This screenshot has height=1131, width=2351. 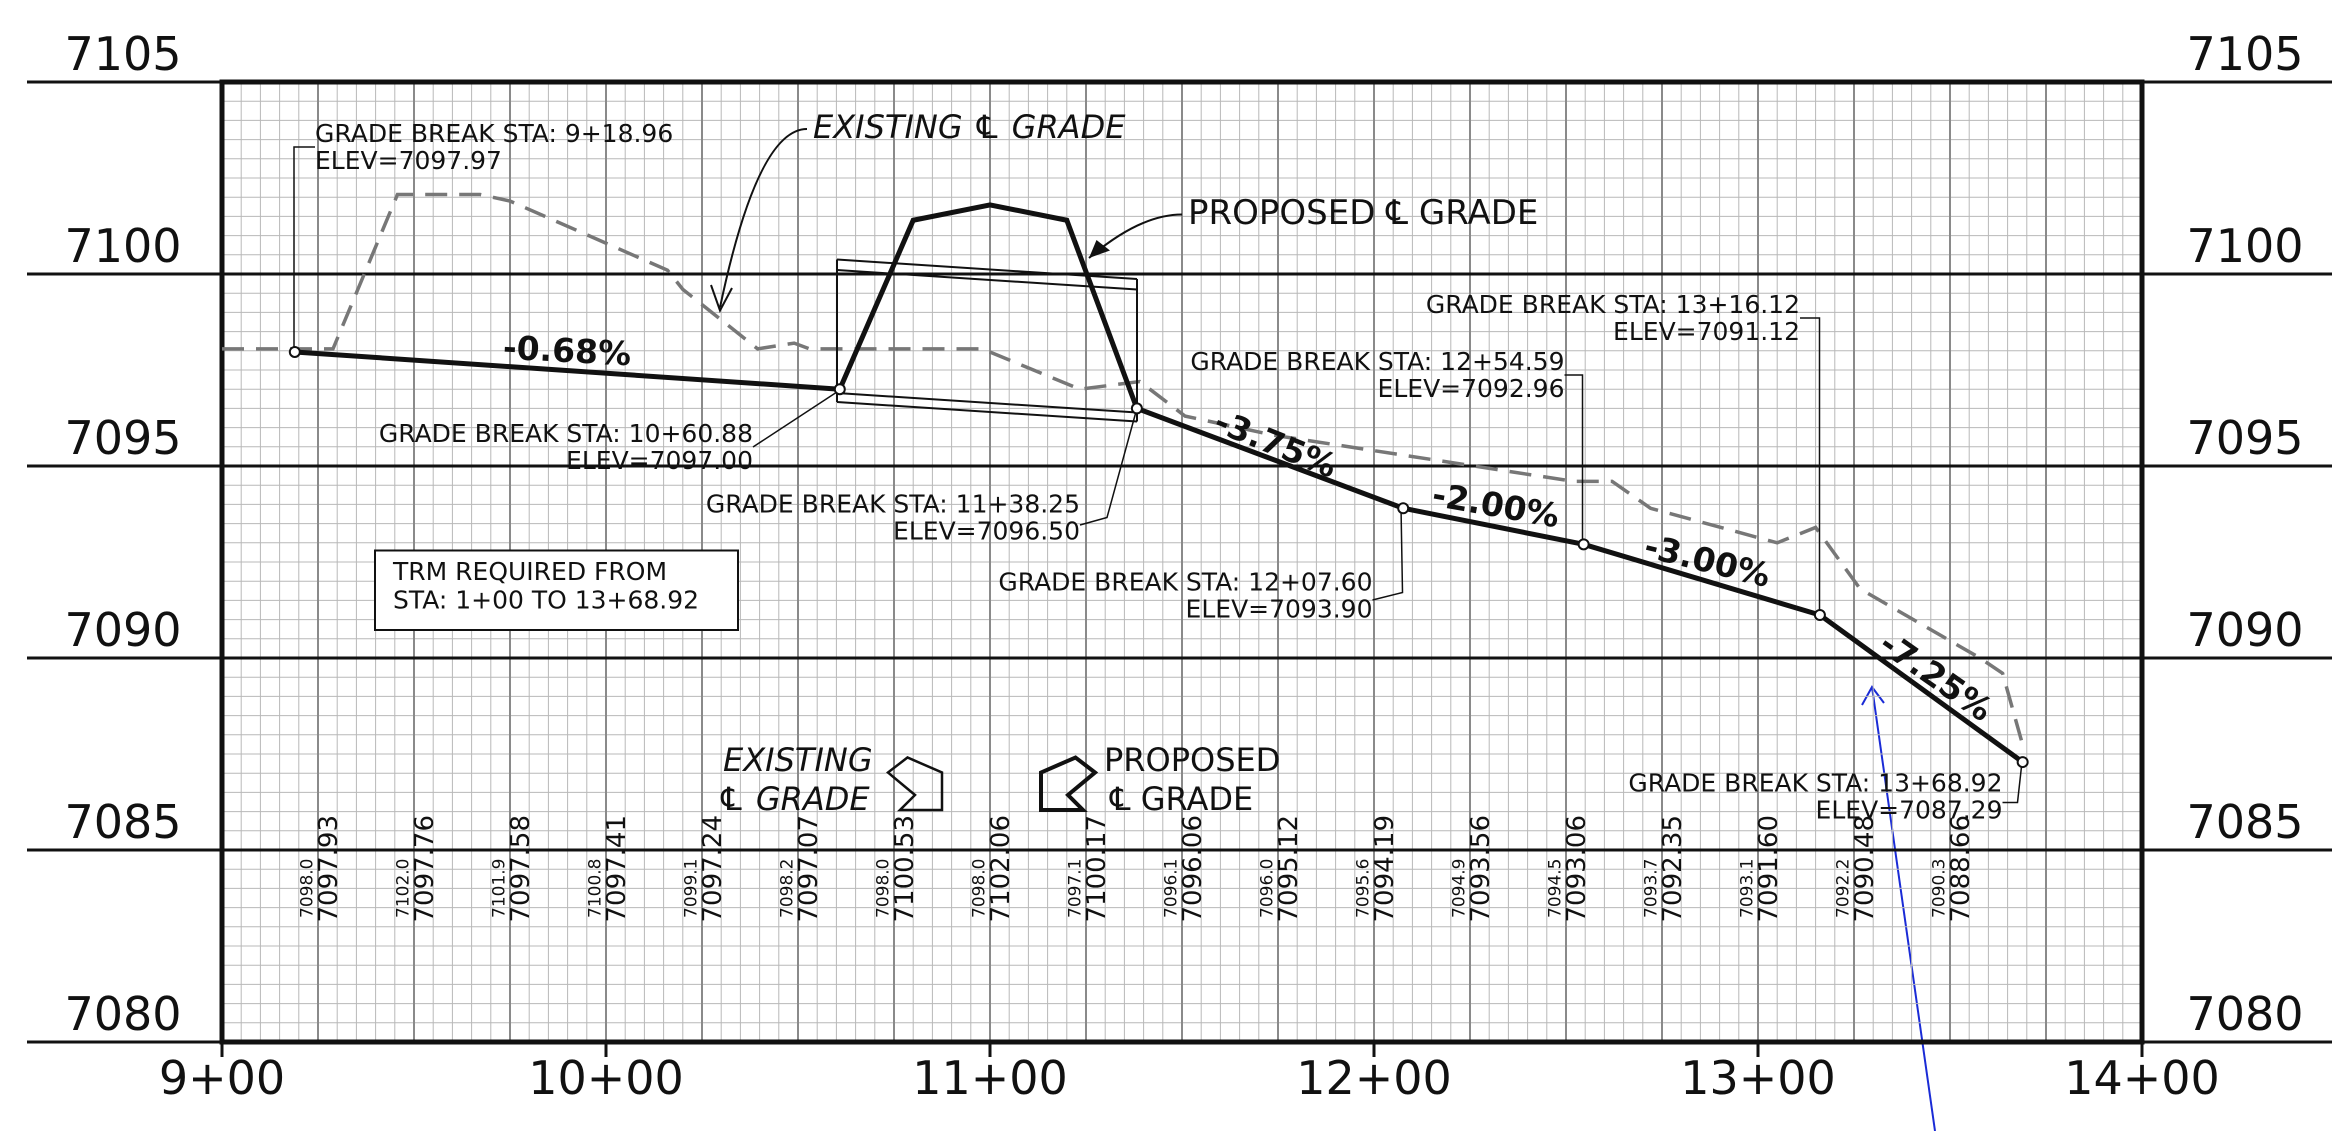 I want to click on legend-symbol-existing, so click(x=915, y=784).